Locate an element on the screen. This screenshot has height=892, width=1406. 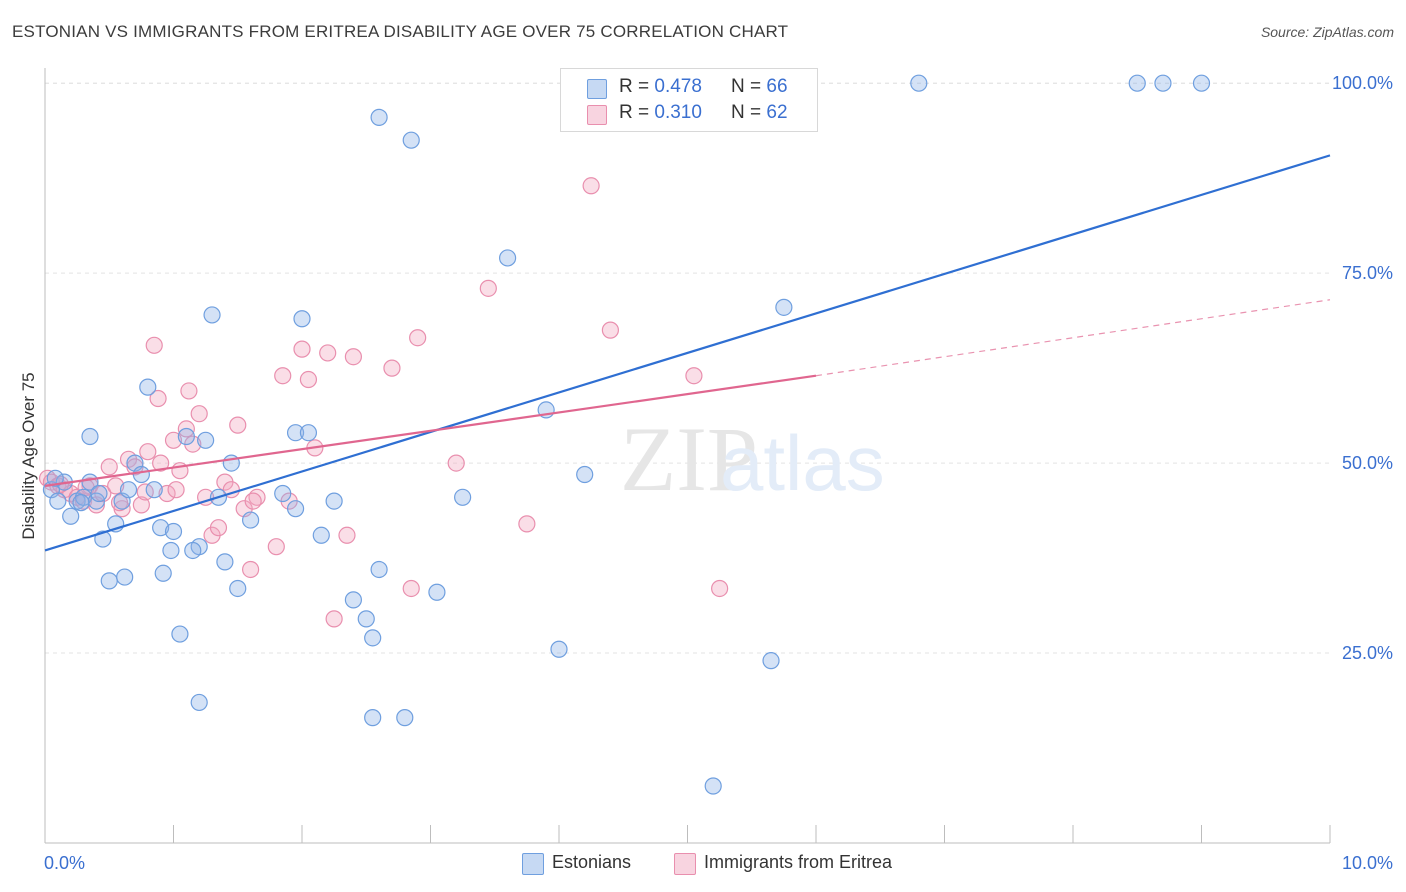
estonians-legend-swatch is located at coordinates (533, 864).